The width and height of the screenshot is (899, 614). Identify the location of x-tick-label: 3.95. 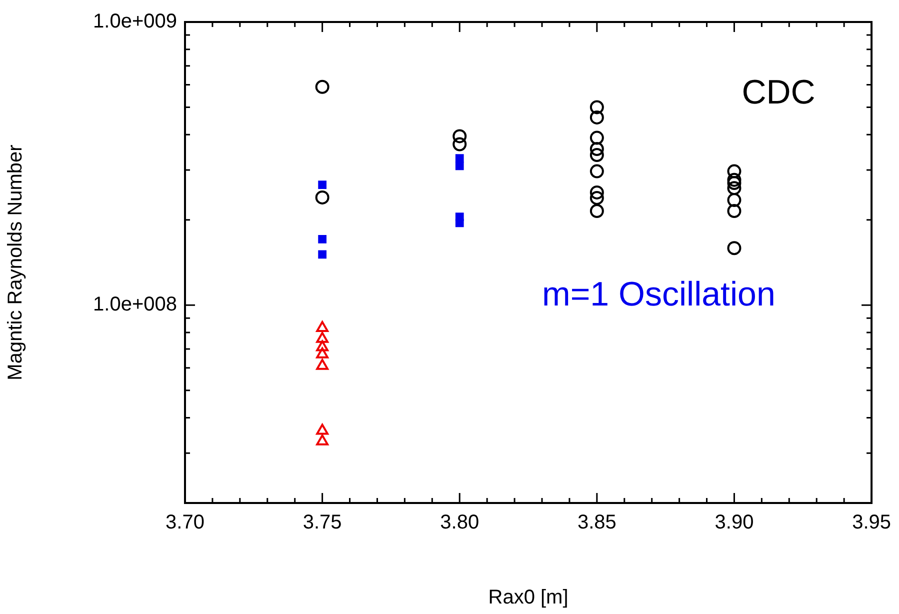
(872, 523).